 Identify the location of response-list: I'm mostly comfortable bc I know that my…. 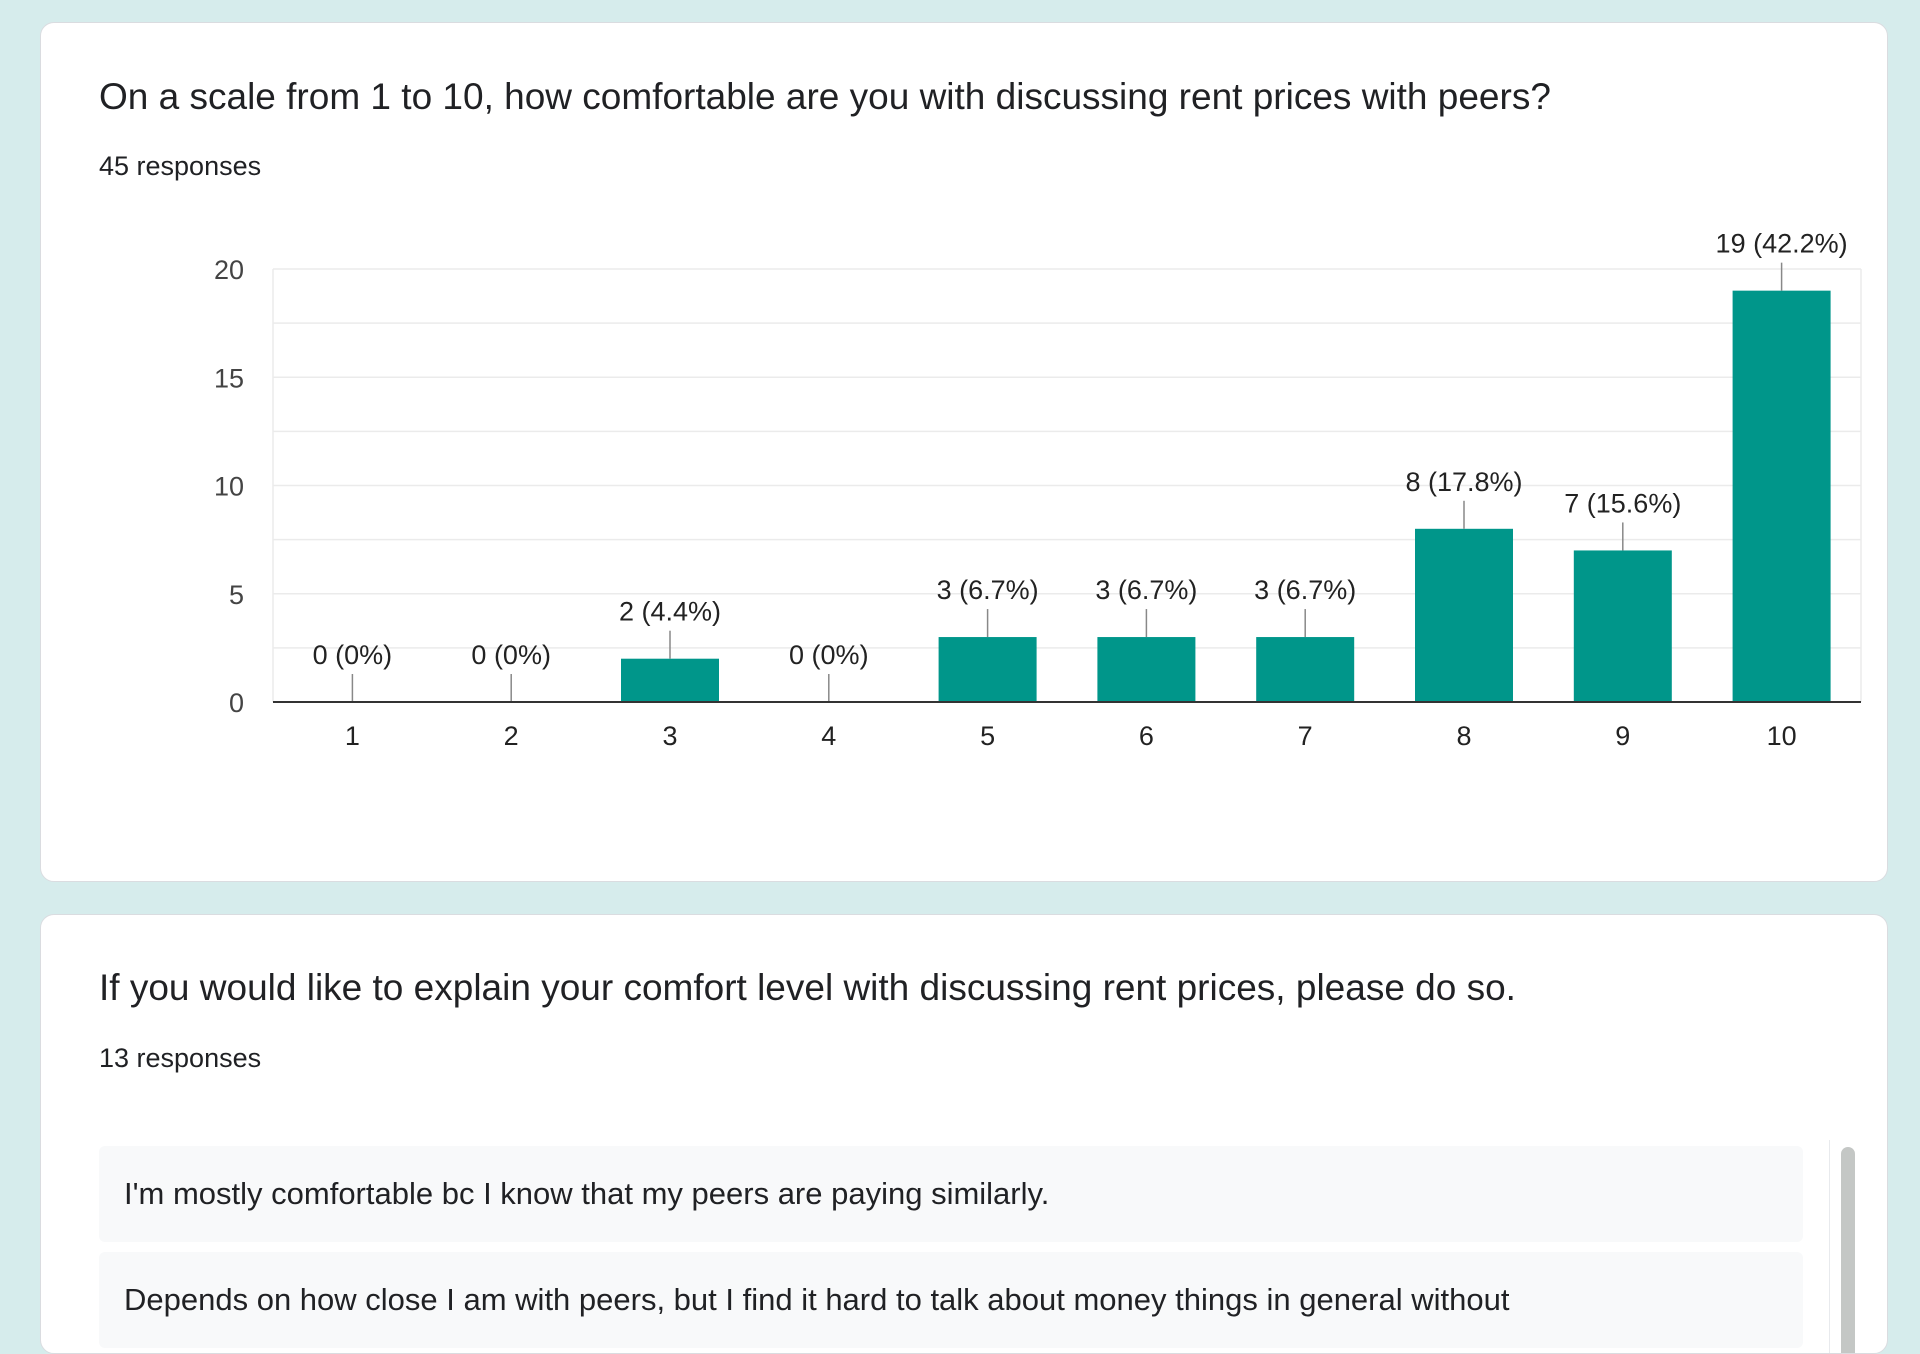
(951, 1249).